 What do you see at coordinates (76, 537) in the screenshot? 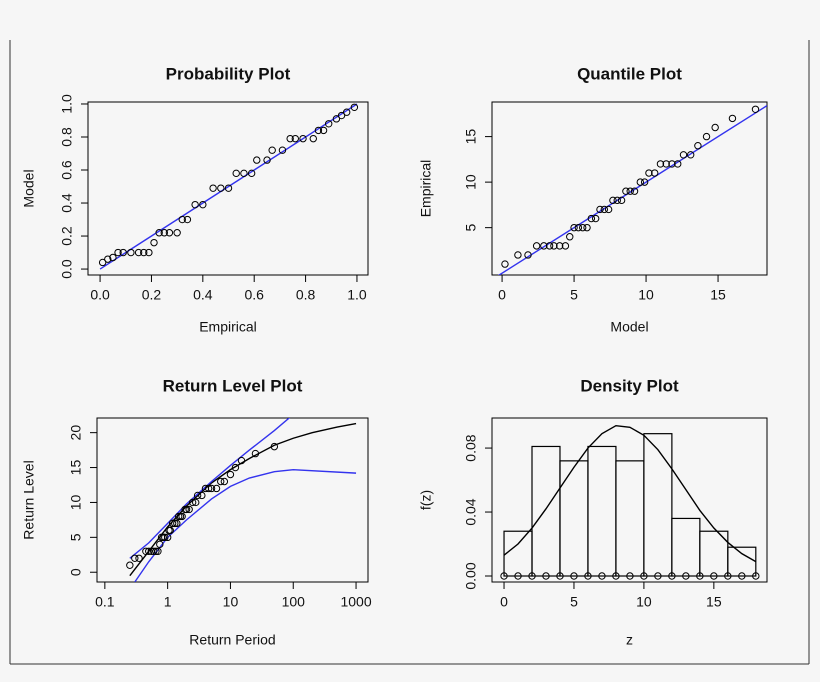
I see `y-tick-label: 5` at bounding box center [76, 537].